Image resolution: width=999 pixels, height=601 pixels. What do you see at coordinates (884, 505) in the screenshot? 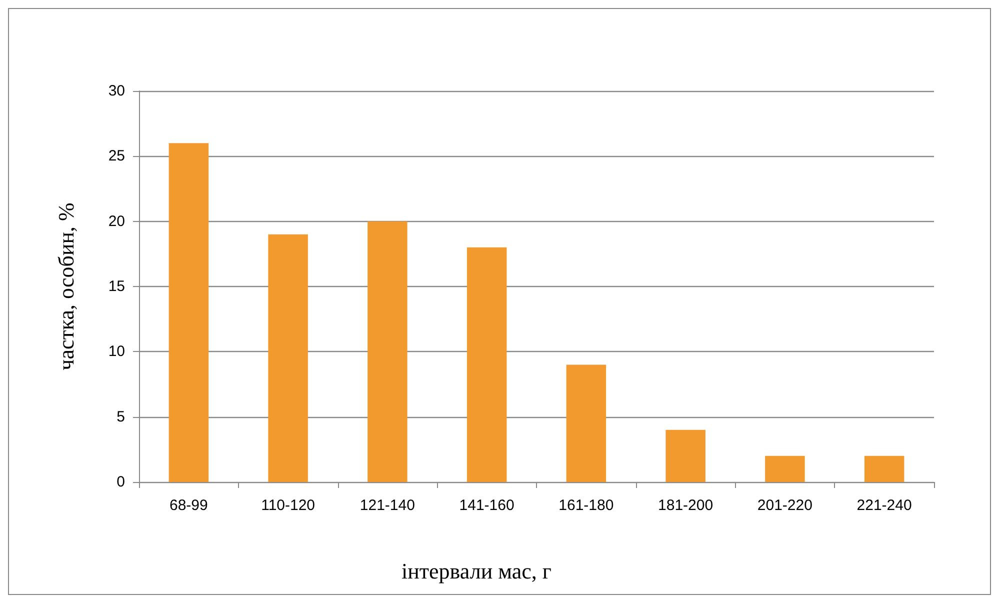
I see `x-tick-label: 221-240` at bounding box center [884, 505].